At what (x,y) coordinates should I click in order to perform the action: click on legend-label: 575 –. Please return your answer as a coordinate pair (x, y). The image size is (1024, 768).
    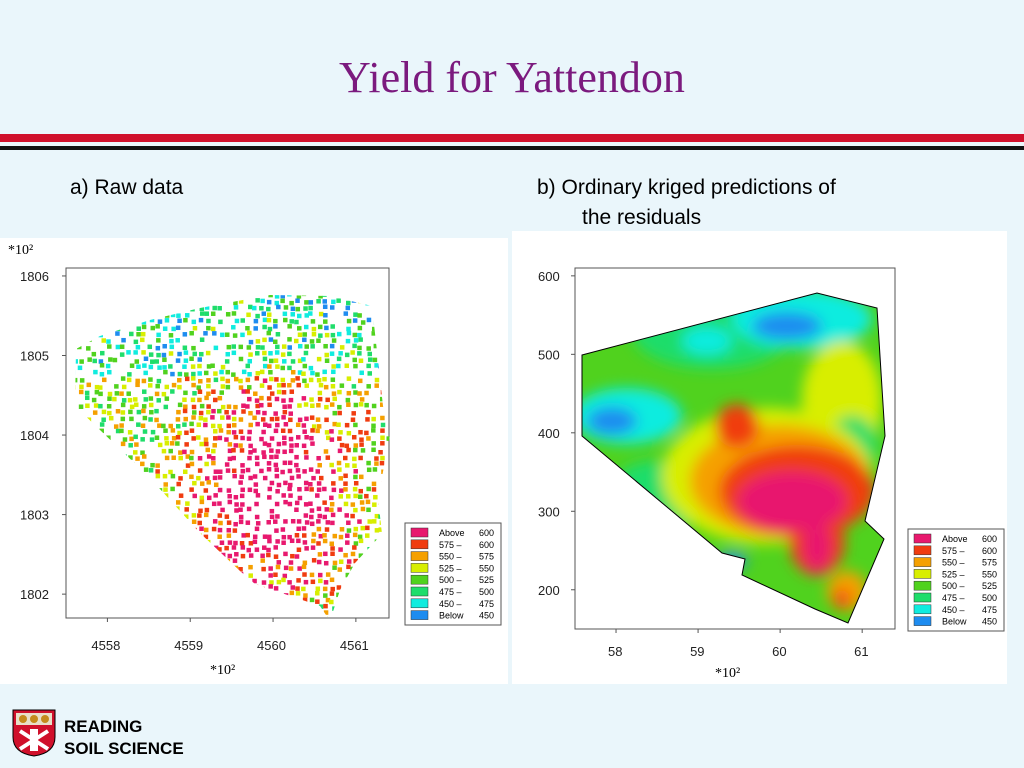
    Looking at the image, I should click on (450, 545).